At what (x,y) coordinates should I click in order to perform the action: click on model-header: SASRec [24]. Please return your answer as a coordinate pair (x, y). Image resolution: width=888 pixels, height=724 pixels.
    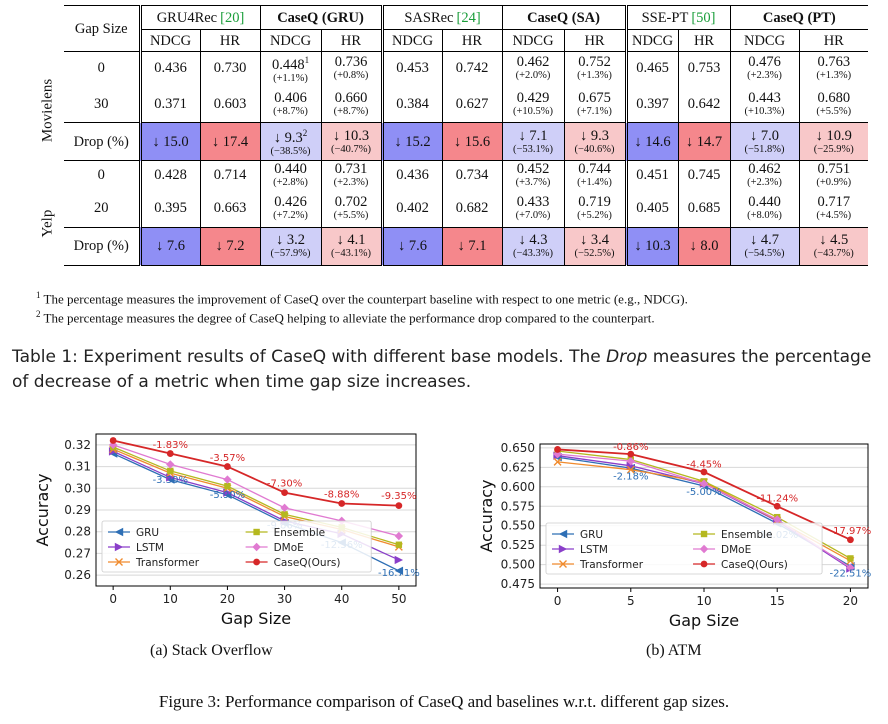
    Looking at the image, I should click on (441, 17).